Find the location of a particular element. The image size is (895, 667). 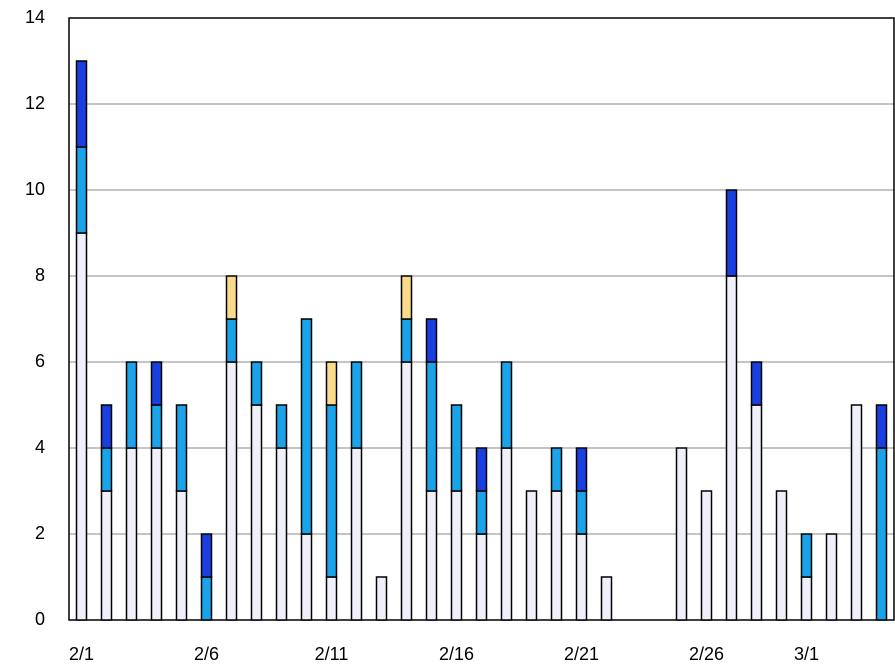

y-tick-label: 4 is located at coordinates (40, 447).